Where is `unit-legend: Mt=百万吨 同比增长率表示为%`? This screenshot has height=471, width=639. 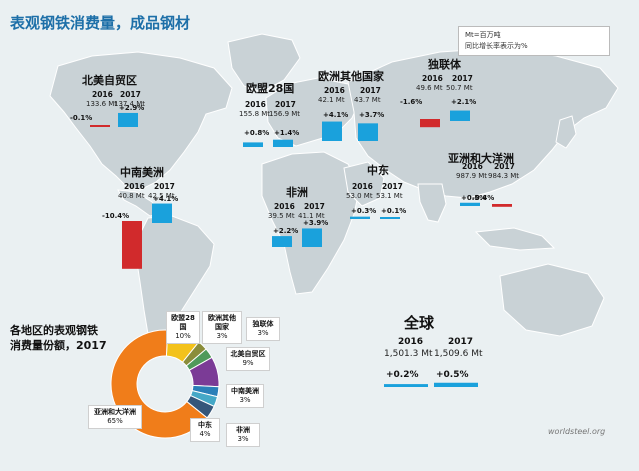 unit-legend: Mt=百万吨 同比增长率表示为% is located at coordinates (534, 41).